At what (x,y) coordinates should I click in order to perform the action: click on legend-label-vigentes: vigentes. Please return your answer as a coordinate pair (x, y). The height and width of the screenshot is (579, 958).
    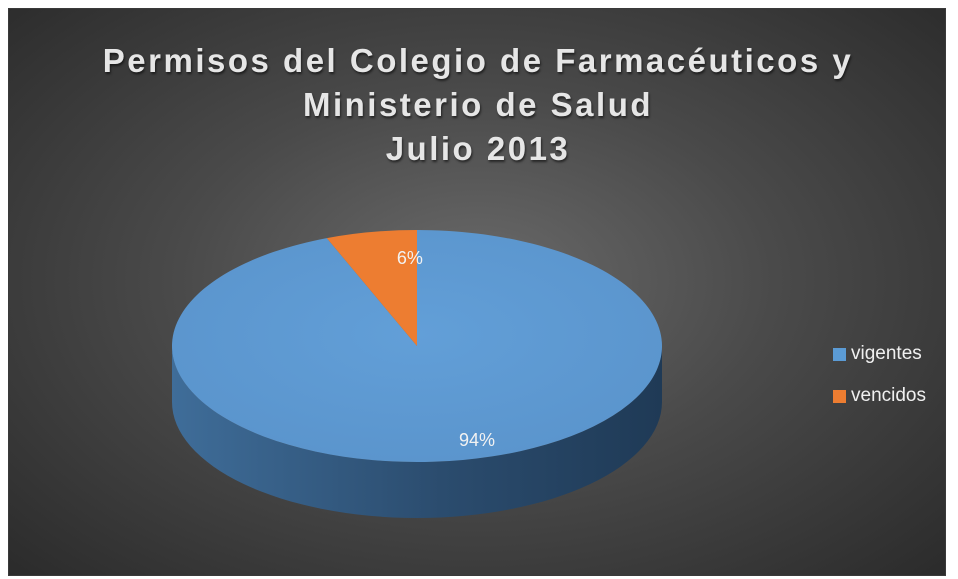
    Looking at the image, I should click on (886, 353).